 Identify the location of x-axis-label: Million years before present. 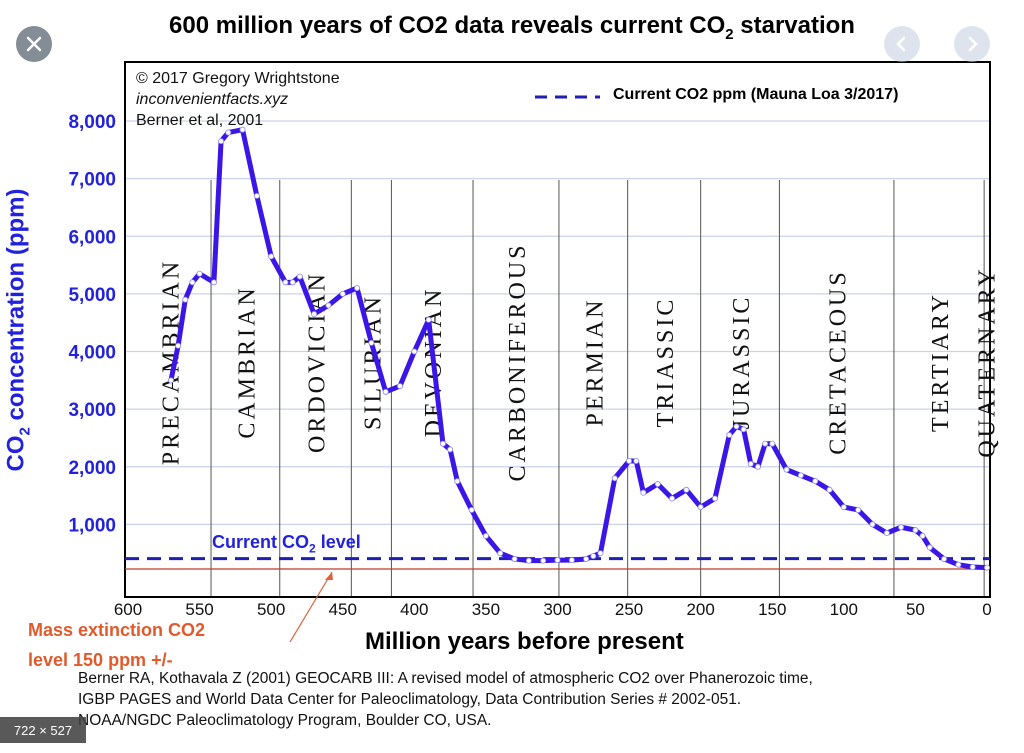
(524, 641).